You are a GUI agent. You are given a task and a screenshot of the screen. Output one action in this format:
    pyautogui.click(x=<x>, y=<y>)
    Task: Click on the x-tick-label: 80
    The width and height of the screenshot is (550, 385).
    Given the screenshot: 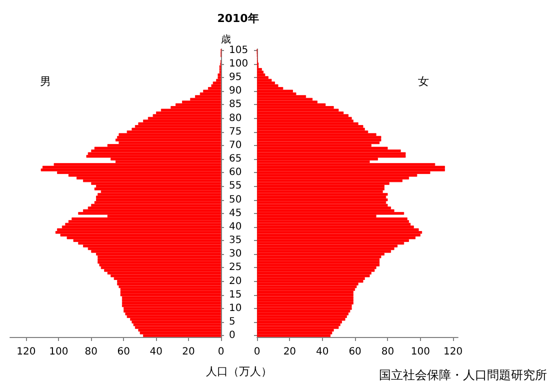 What is the action you would take?
    pyautogui.click(x=91, y=352)
    